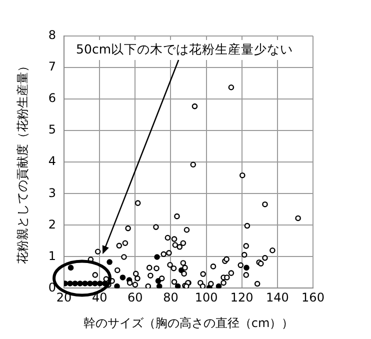 This screenshot has height=339, width=371. Describe the element at coordinates (242, 297) in the screenshot. I see `x-tick-label: 120` at that location.